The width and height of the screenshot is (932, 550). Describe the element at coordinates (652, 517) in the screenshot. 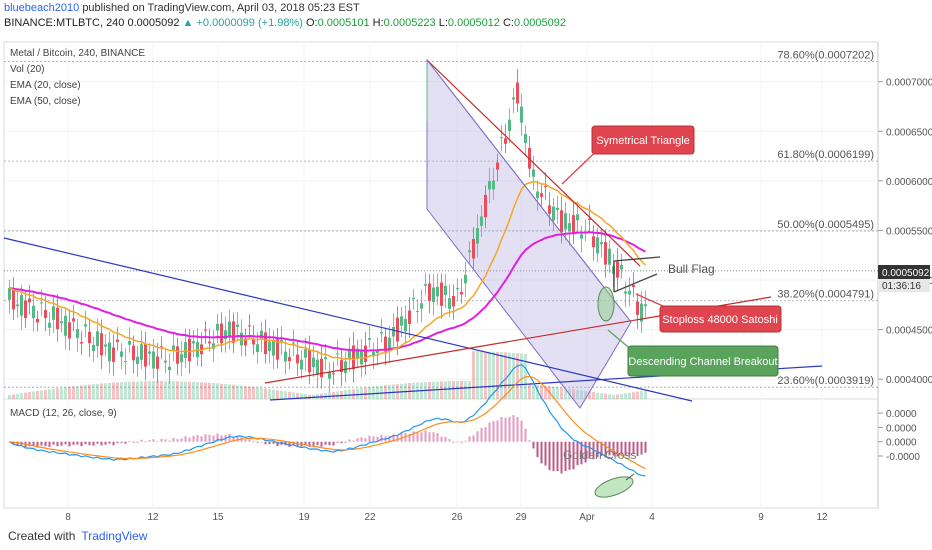

I see `x-tick-label: 4` at that location.